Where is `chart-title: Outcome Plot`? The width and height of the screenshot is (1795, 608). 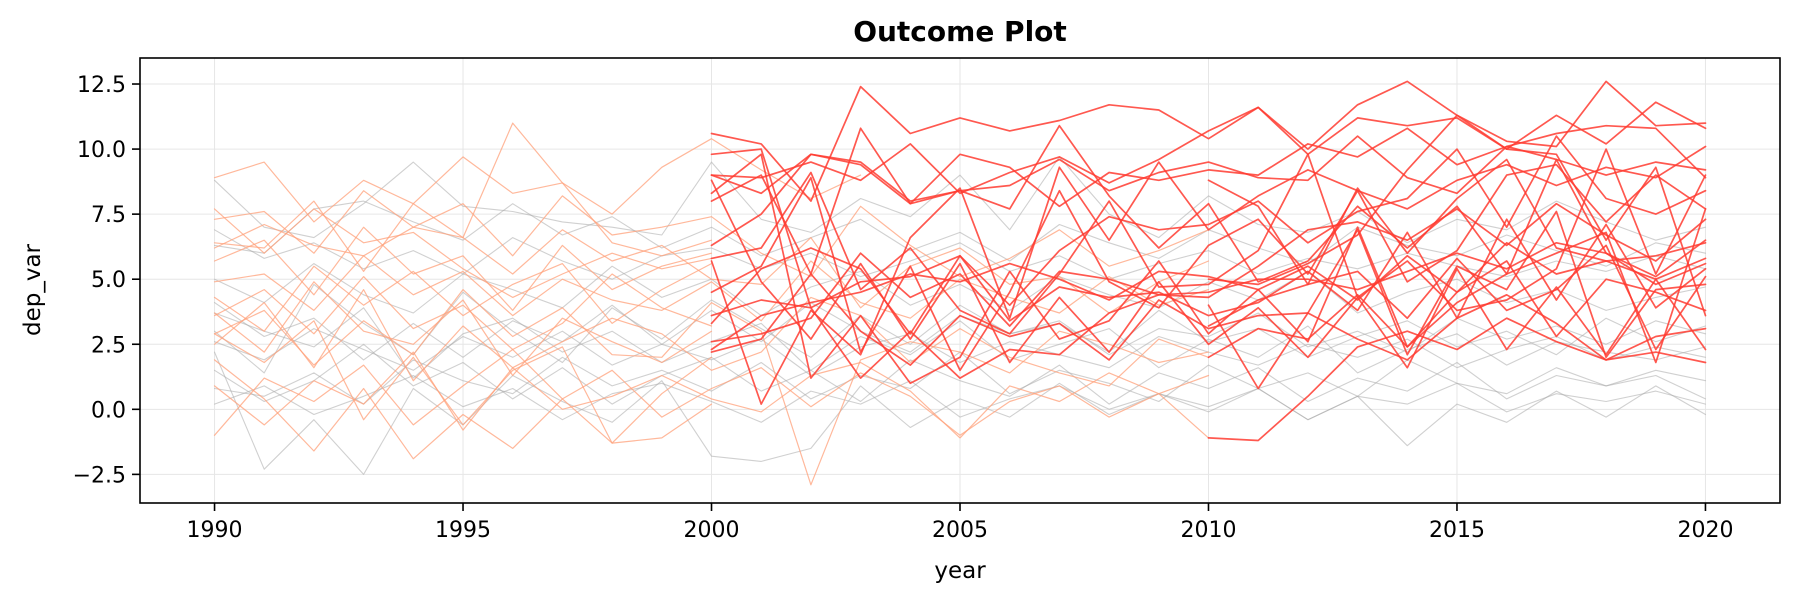
chart-title: Outcome Plot is located at coordinates (960, 31).